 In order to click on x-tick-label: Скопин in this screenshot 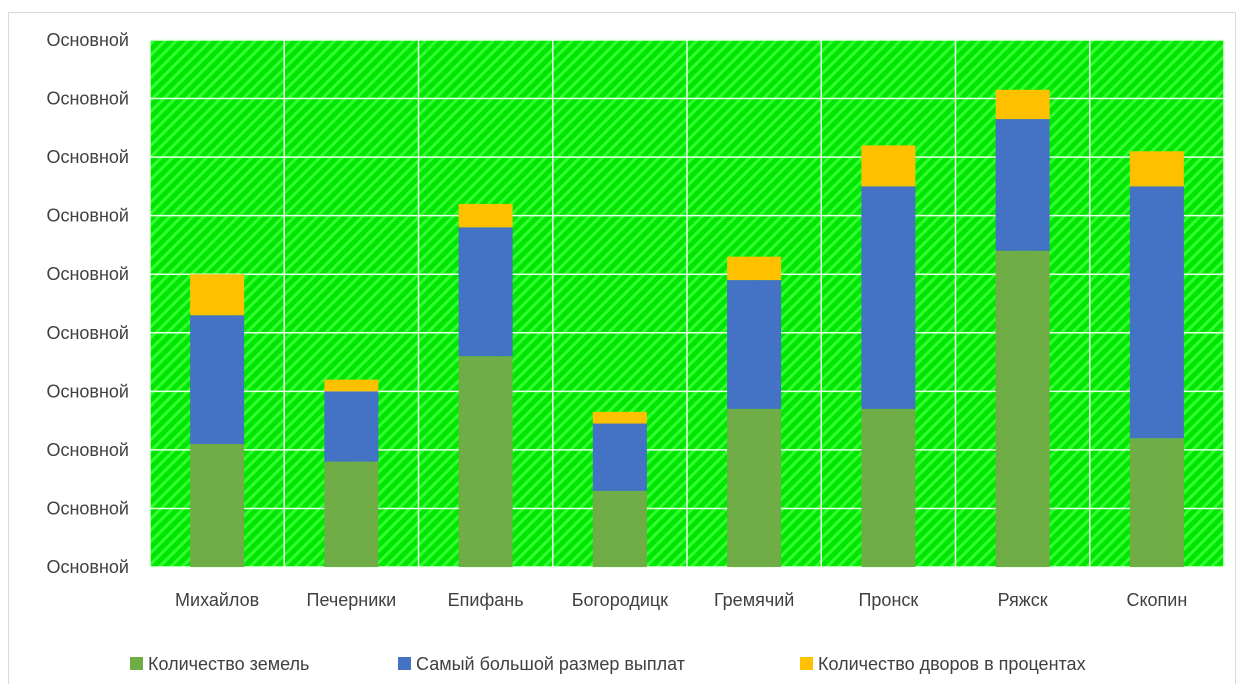, I will do `click(1156, 600)`.